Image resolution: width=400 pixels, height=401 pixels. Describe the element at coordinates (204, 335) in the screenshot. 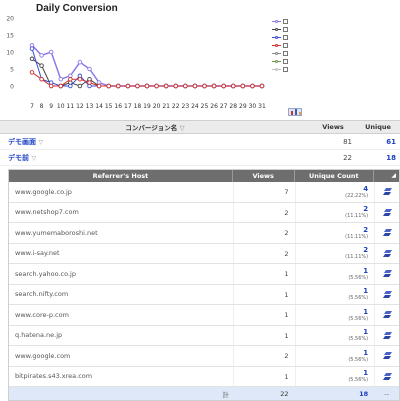

I see `referrer-row: q.hatena.ne.jp 1 1 (5.56%)` at that location.